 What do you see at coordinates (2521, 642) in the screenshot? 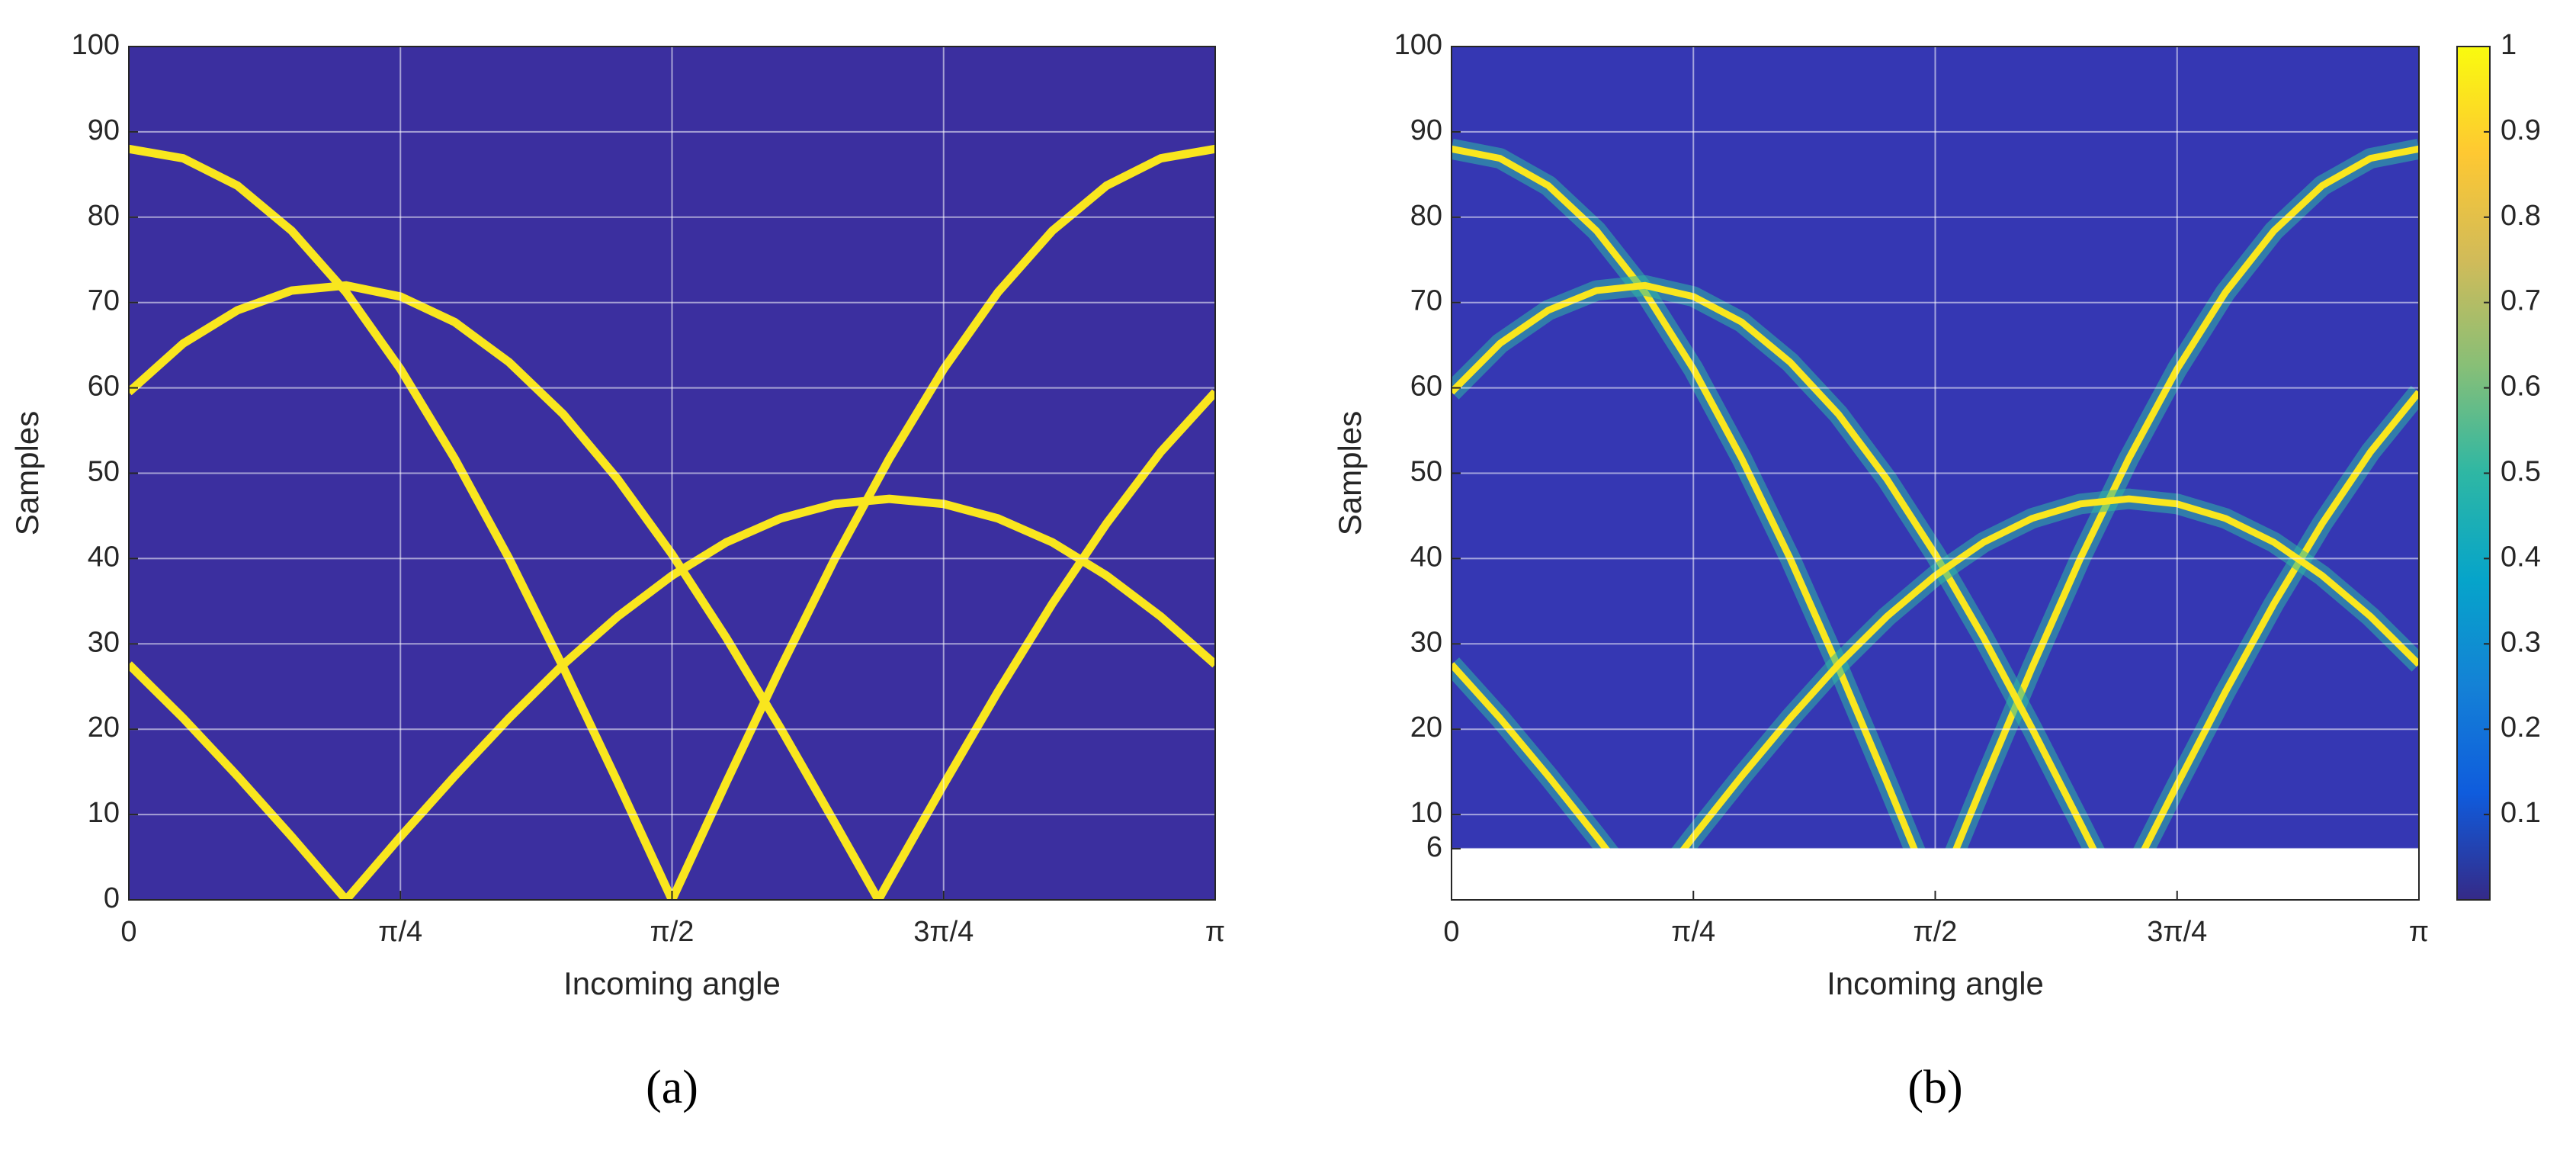
I see `colorbar-tick-label: 0.3` at bounding box center [2521, 642].